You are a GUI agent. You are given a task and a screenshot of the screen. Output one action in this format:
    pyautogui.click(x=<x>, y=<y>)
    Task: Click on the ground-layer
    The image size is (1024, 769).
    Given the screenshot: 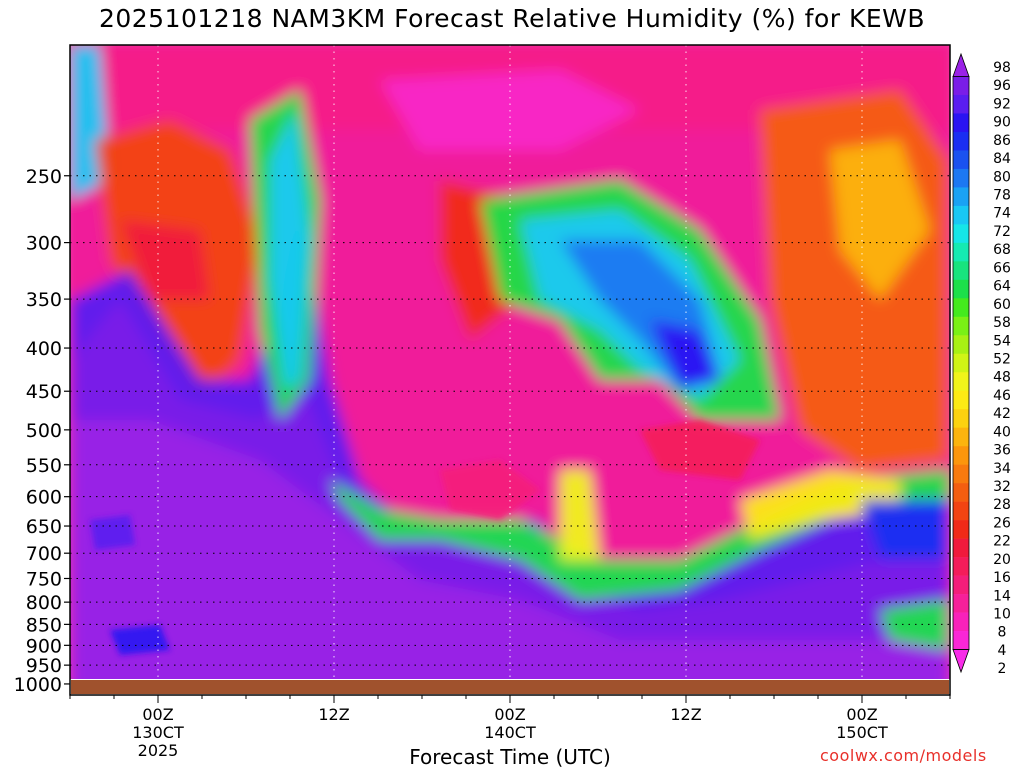 What is the action you would take?
    pyautogui.click(x=510, y=687)
    